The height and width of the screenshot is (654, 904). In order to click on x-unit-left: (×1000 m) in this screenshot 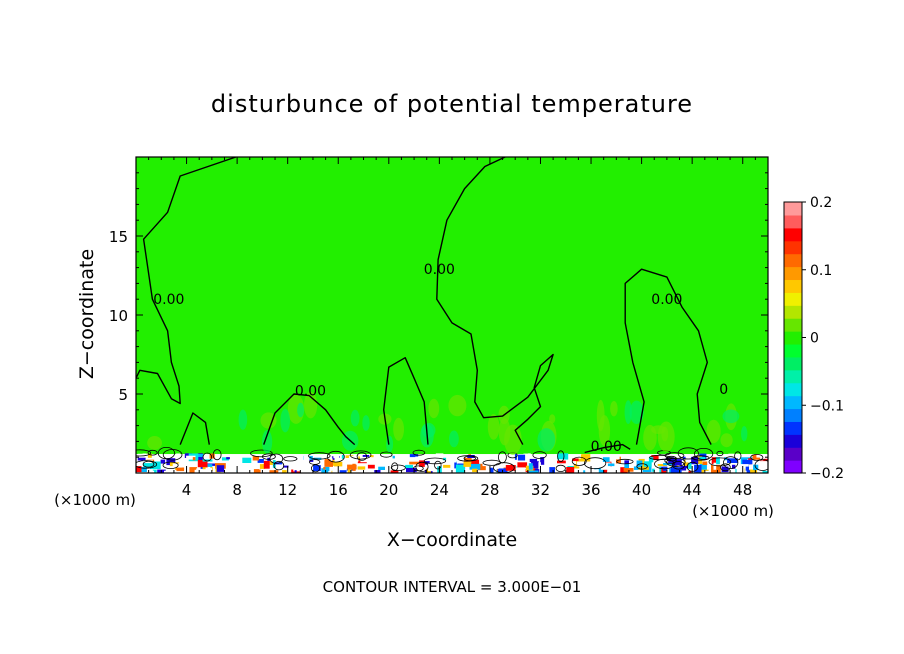, I will do `click(95, 500)`.